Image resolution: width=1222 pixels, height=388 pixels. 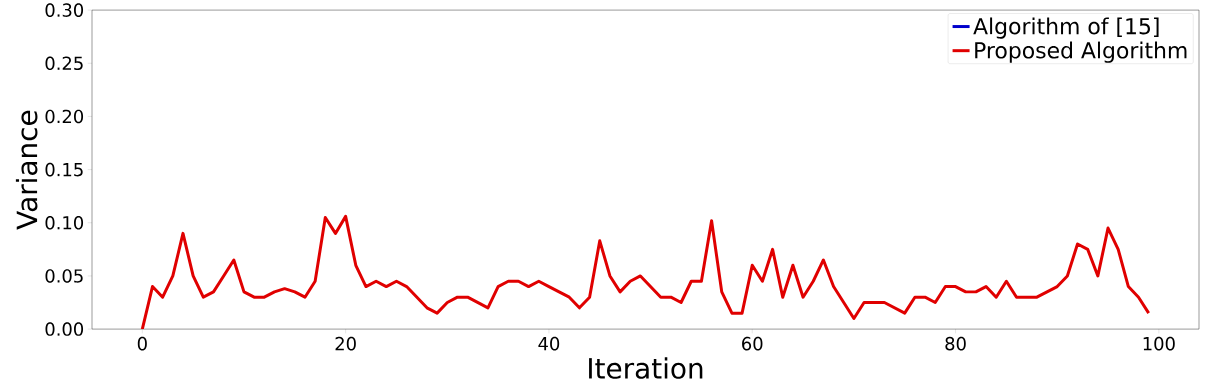 What do you see at coordinates (26, 170) in the screenshot?
I see `y-axis-title: Variance` at bounding box center [26, 170].